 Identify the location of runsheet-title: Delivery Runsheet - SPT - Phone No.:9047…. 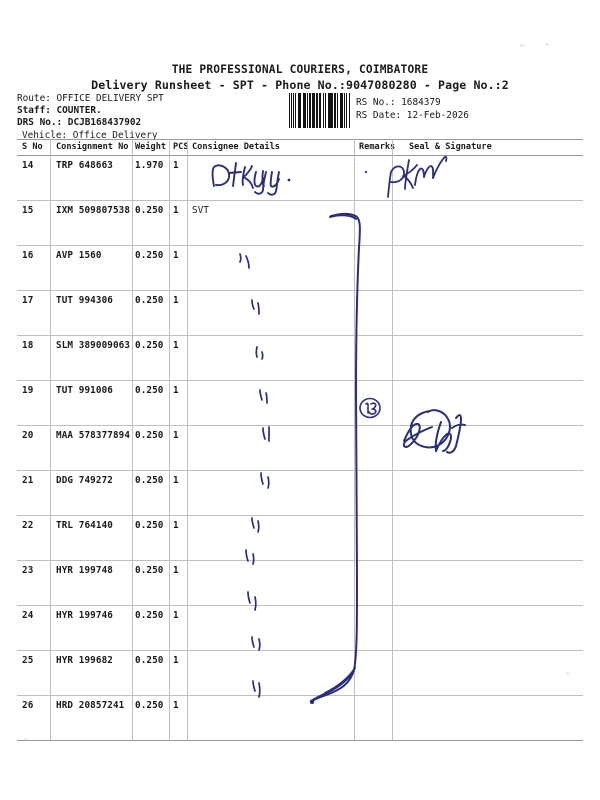
(300, 85).